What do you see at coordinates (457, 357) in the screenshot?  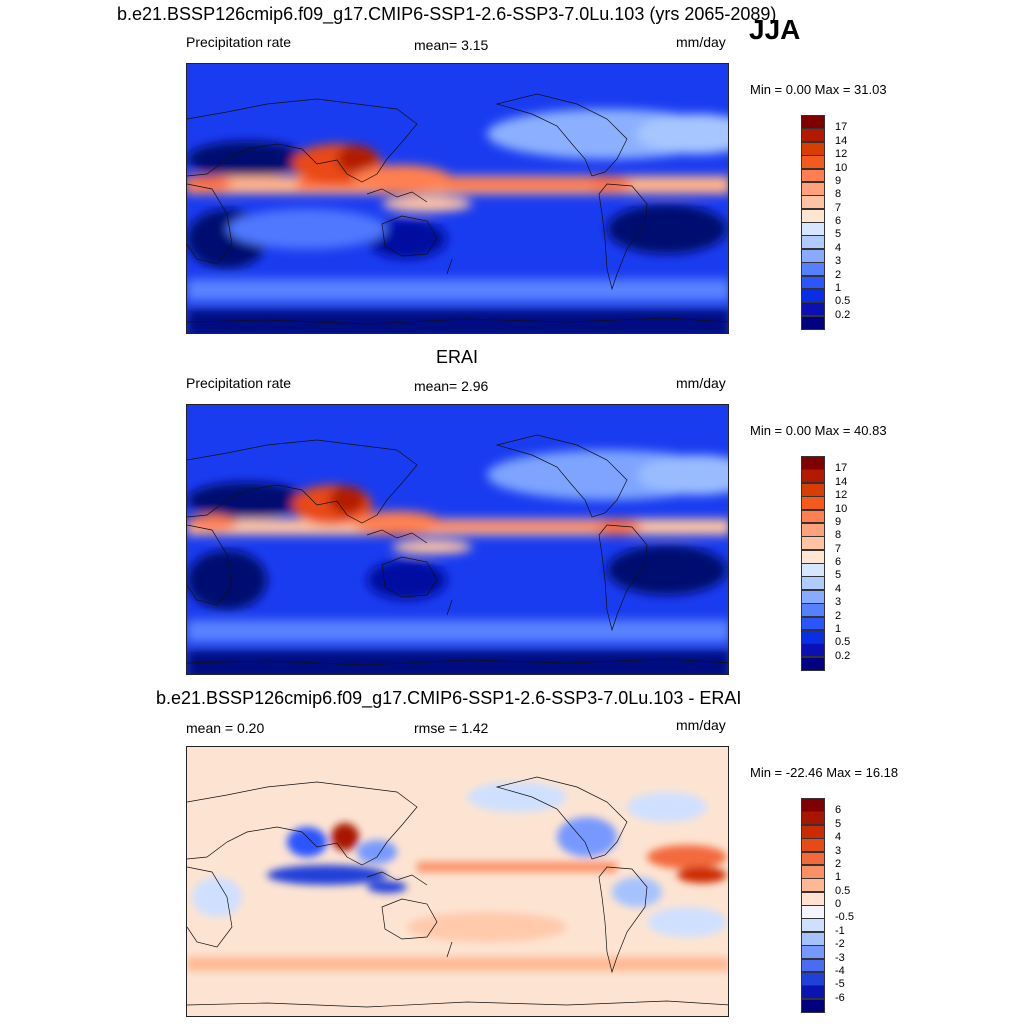 I see `panel-2-title: ERAI` at bounding box center [457, 357].